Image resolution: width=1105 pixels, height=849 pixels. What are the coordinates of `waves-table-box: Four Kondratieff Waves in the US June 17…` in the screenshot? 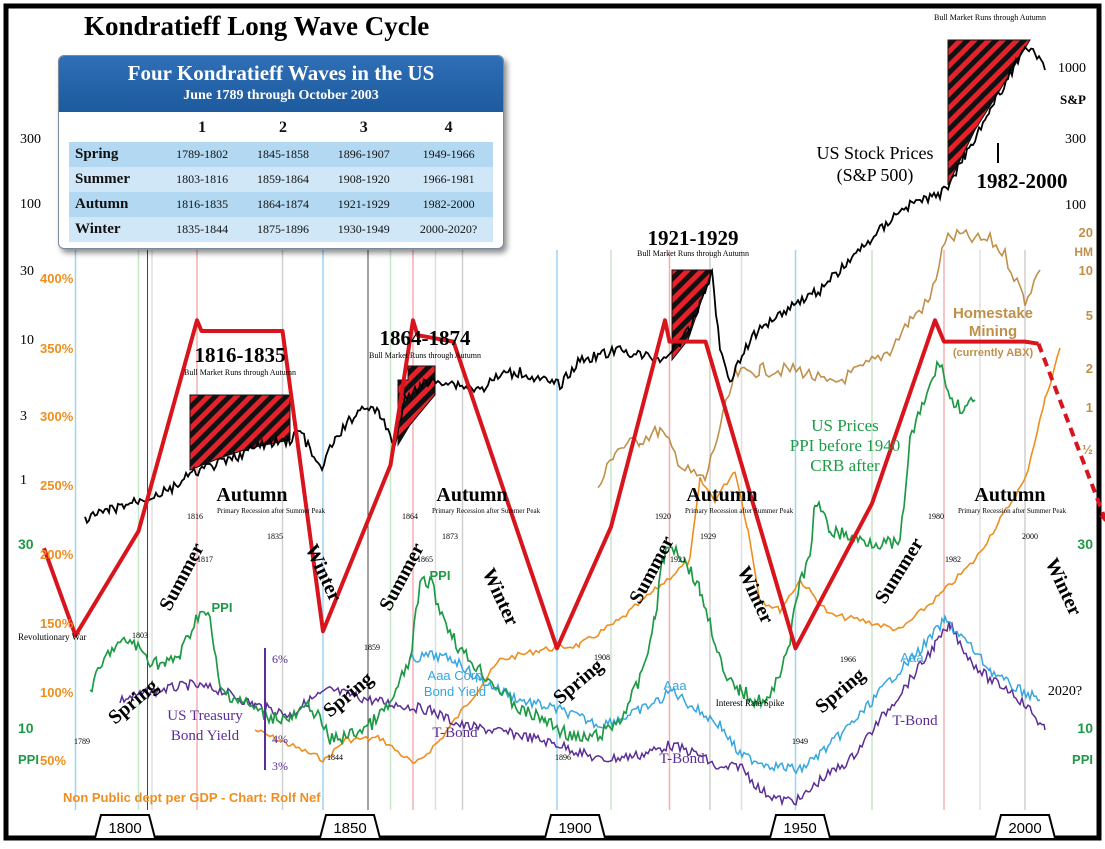 It's located at (281, 152).